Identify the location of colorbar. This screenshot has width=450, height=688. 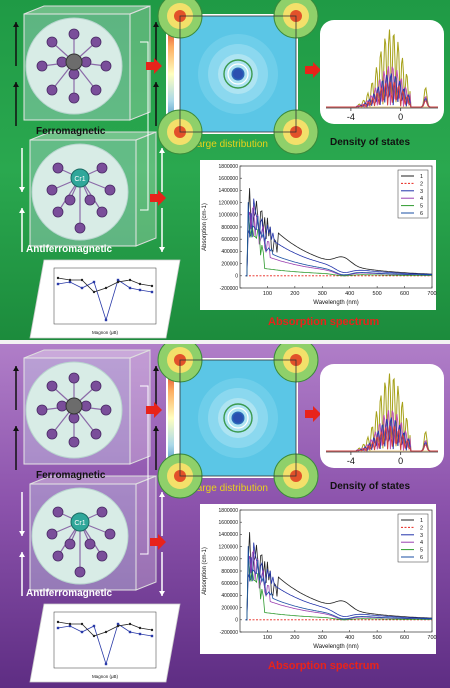
(171, 74).